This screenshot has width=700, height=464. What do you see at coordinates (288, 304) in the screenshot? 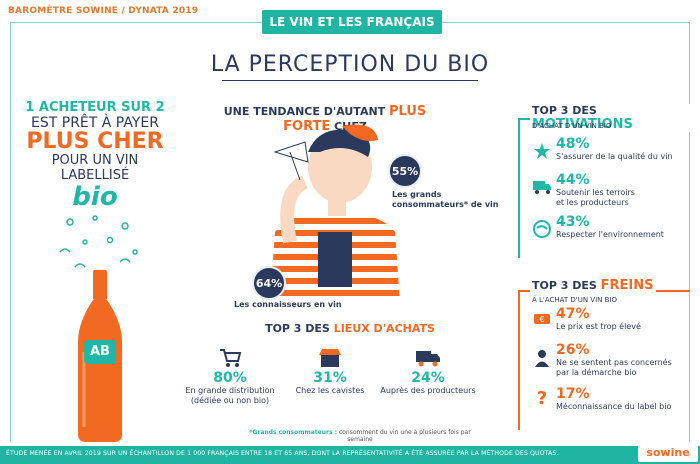
I see `stat-64-label: Les connaisseurs en vin` at bounding box center [288, 304].